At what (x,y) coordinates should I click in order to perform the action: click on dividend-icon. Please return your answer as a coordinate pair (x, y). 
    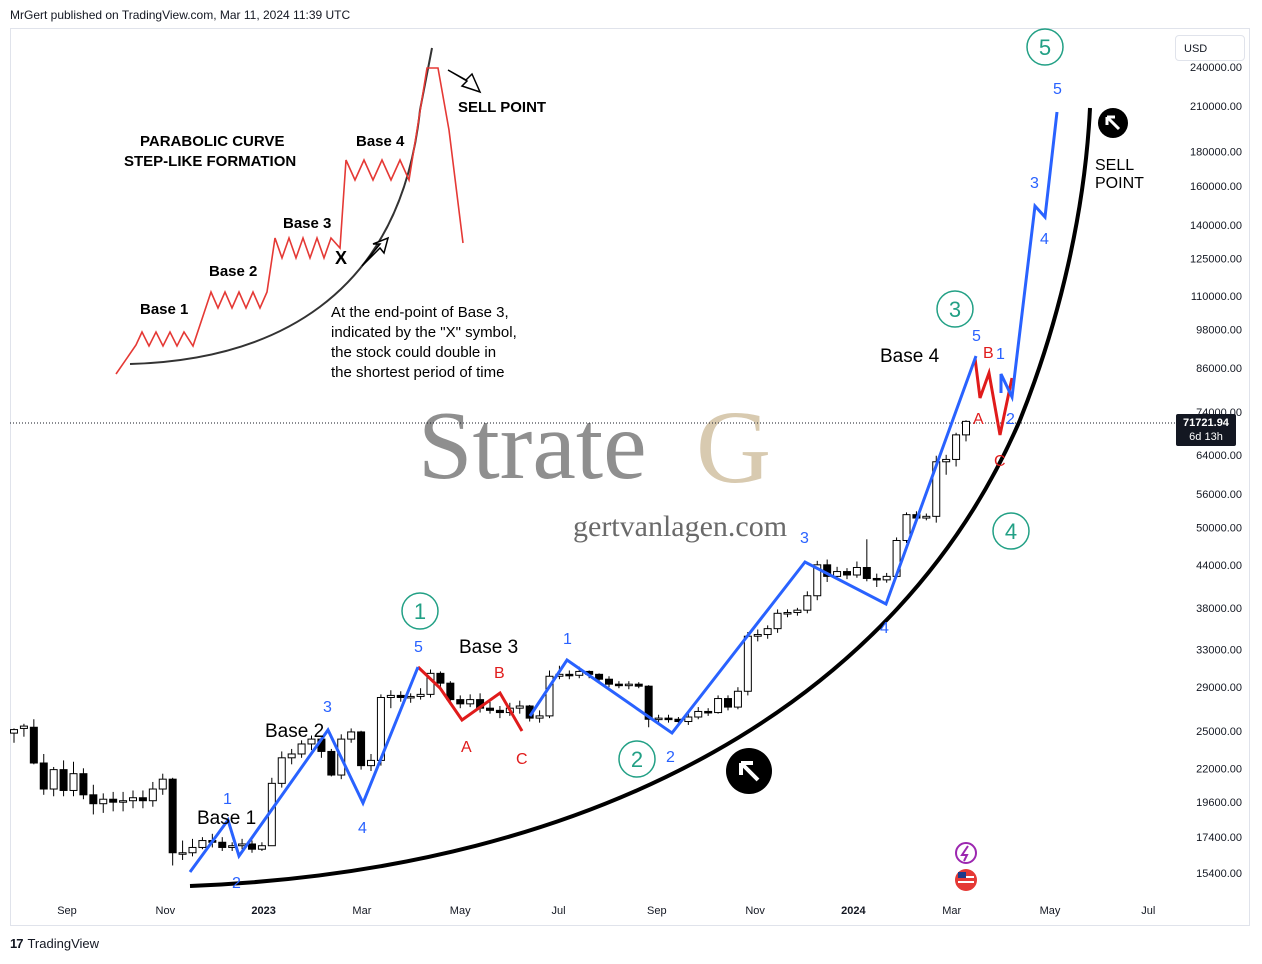
    Looking at the image, I should click on (966, 853).